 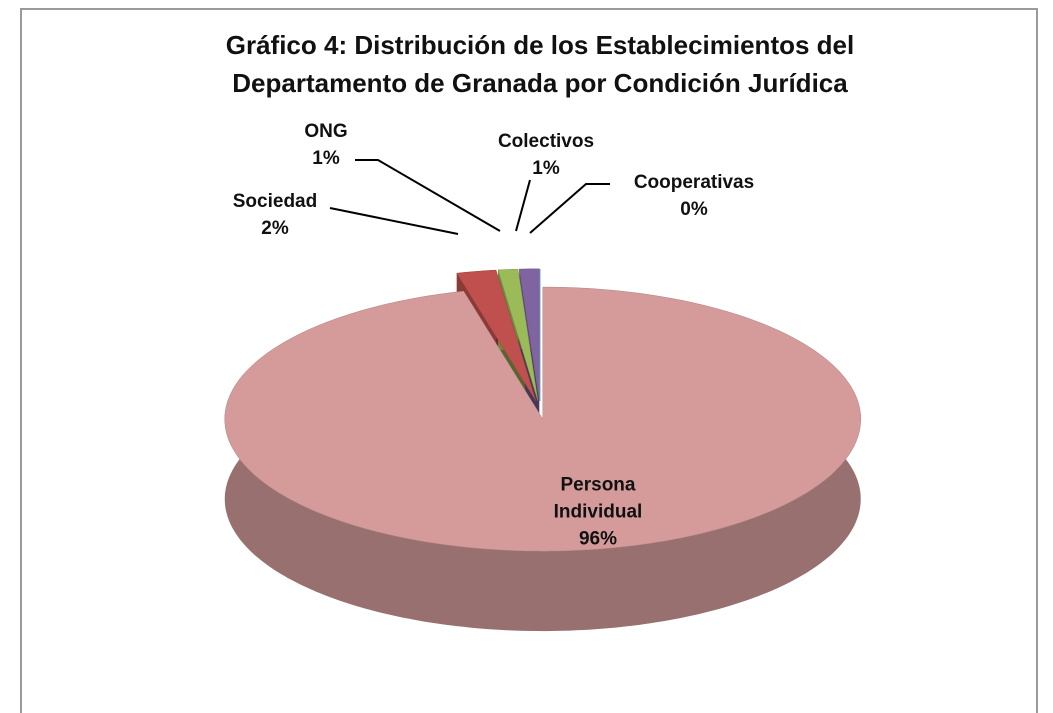 I want to click on slice-label: Persona Individual 96%, so click(x=598, y=512).